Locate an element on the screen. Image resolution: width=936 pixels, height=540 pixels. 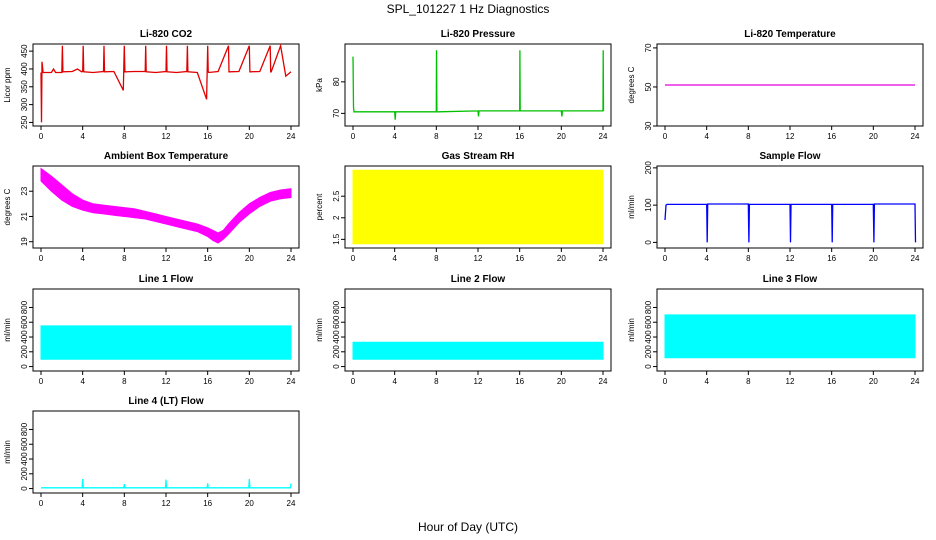
y-tick-label: 250 is located at coordinates (24, 122).